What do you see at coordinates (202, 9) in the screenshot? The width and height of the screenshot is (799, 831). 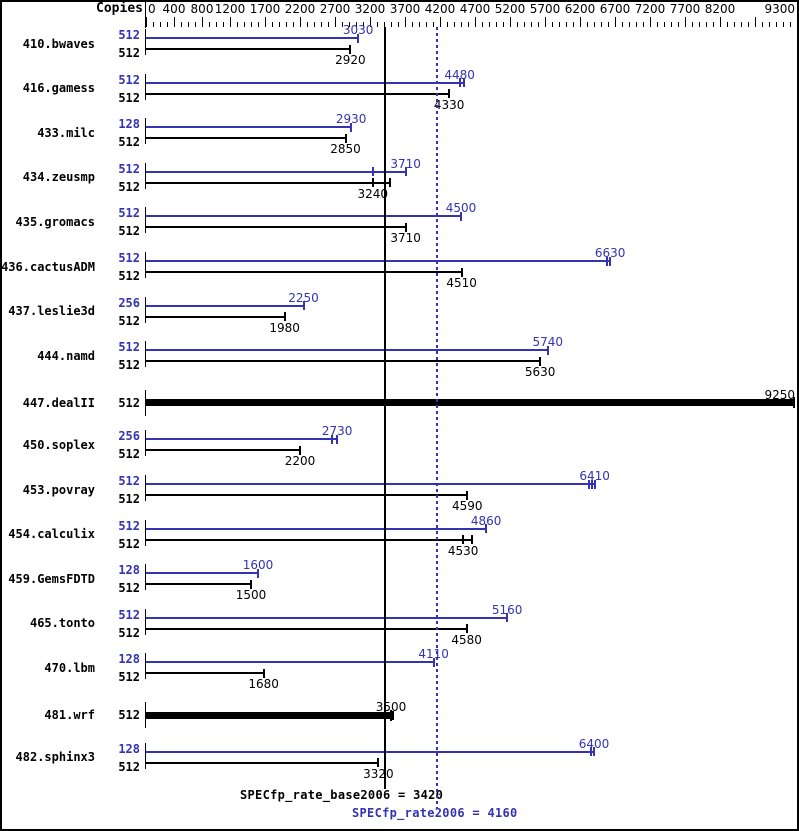 I see `axis-label: 800` at bounding box center [202, 9].